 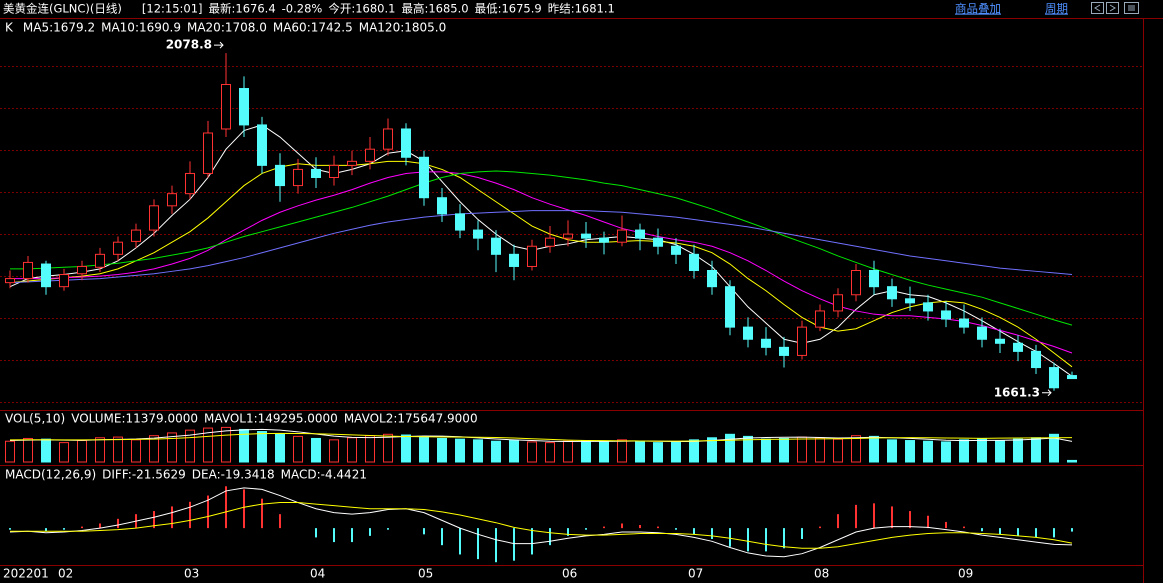 What do you see at coordinates (271, 419) in the screenshot?
I see `legend-entry: MAVOL1:149295.0000` at bounding box center [271, 419].